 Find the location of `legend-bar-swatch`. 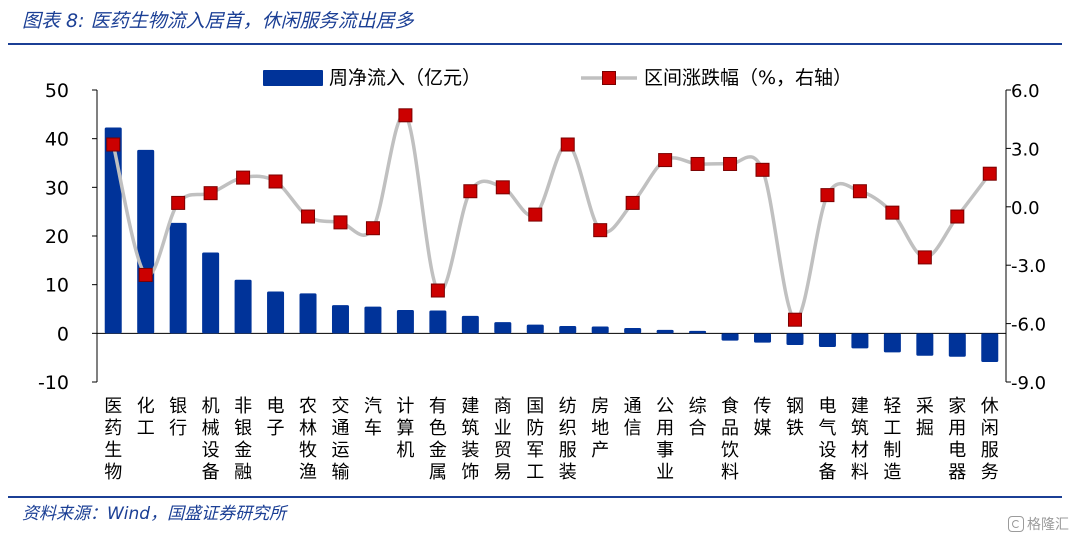

legend-bar-swatch is located at coordinates (293, 78).